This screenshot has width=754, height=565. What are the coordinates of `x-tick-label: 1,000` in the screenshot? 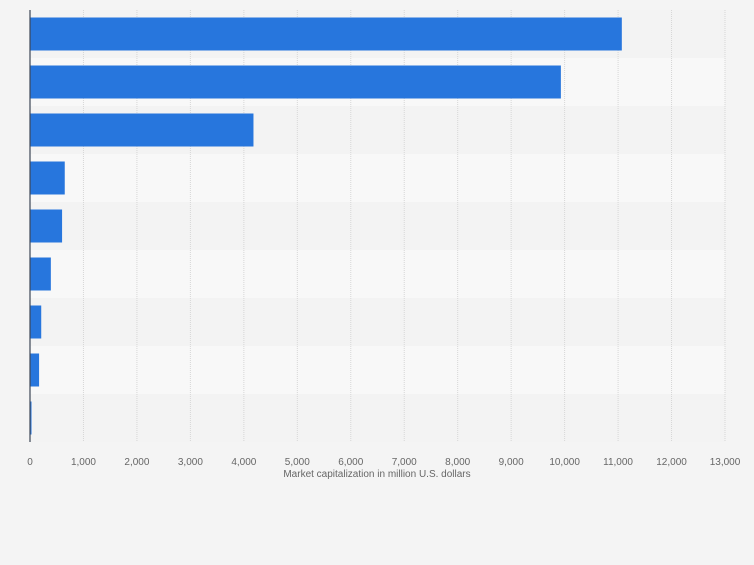 It's located at (83, 462).